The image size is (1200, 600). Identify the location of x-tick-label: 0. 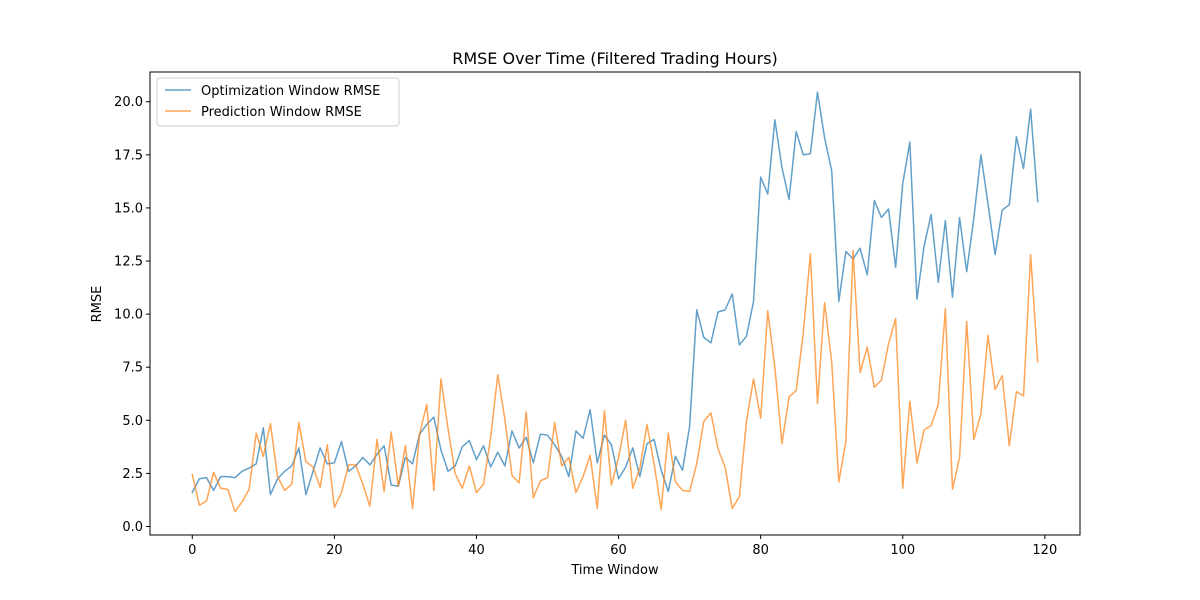
(192, 550).